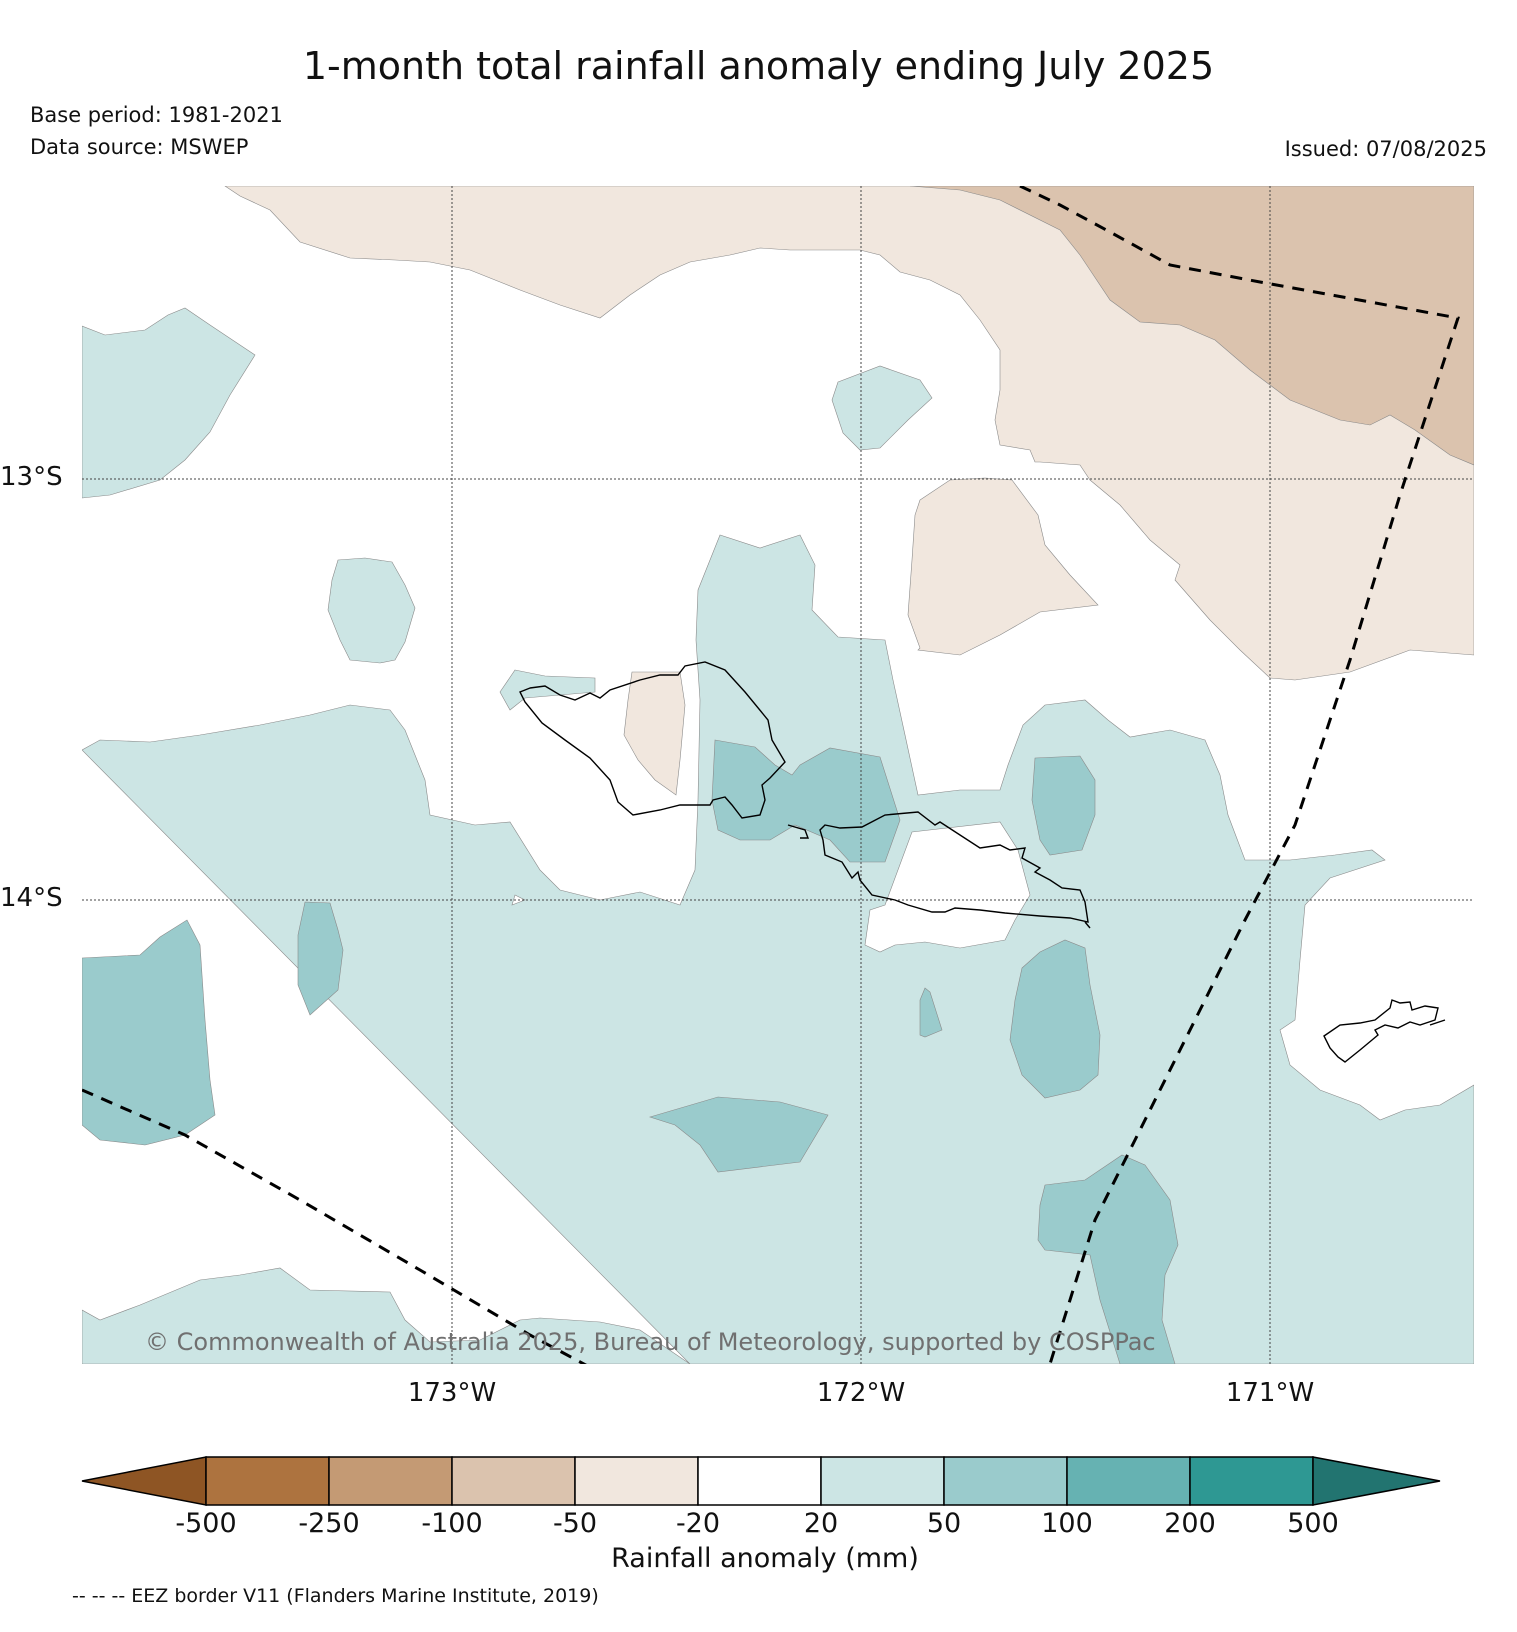 This screenshot has height=1632, width=1517. What do you see at coordinates (575, 1523) in the screenshot?
I see `colorbar-tick-label: -50` at bounding box center [575, 1523].